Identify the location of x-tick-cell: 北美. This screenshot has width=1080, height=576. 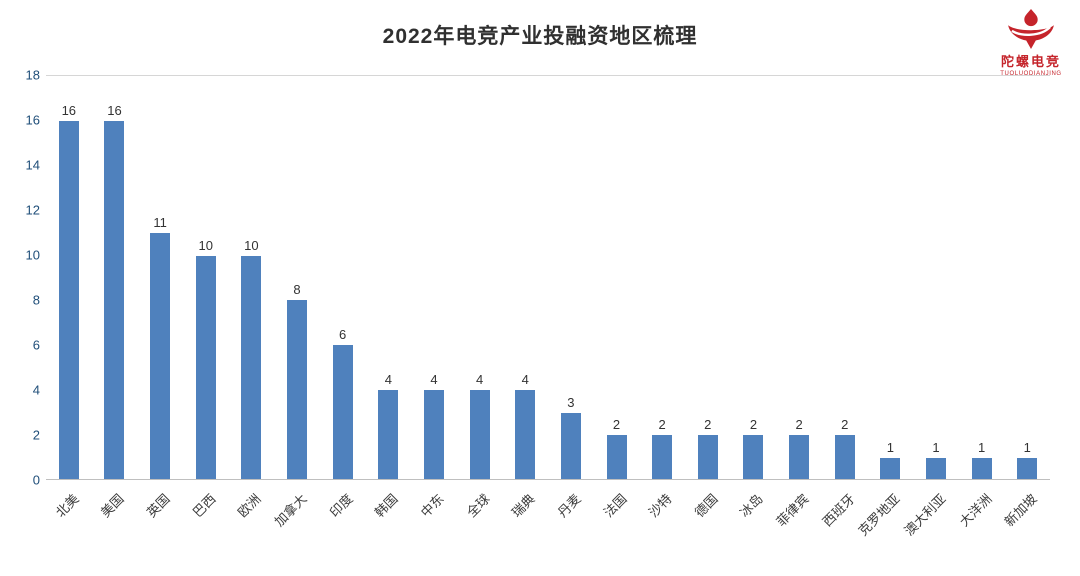
(69, 527).